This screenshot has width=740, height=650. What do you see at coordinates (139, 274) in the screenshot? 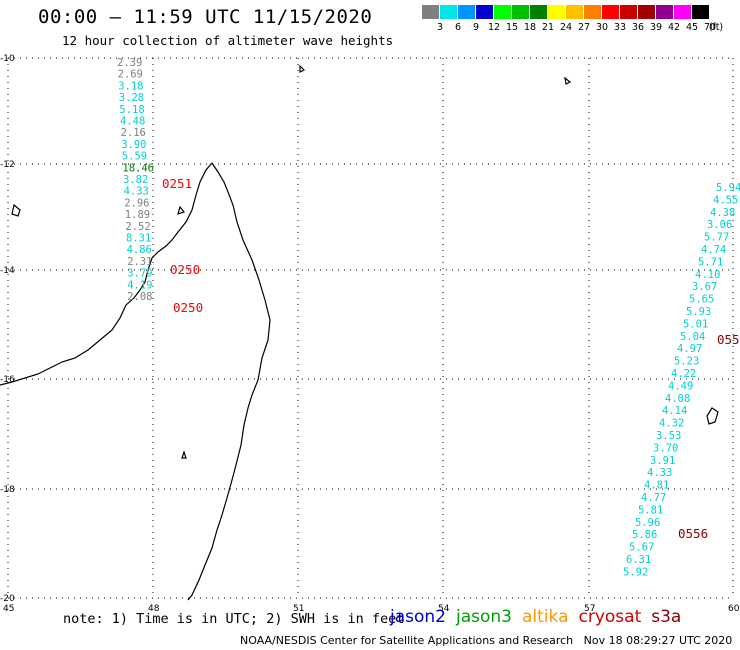
I see `wave-height-label: 3.79` at bounding box center [139, 274].